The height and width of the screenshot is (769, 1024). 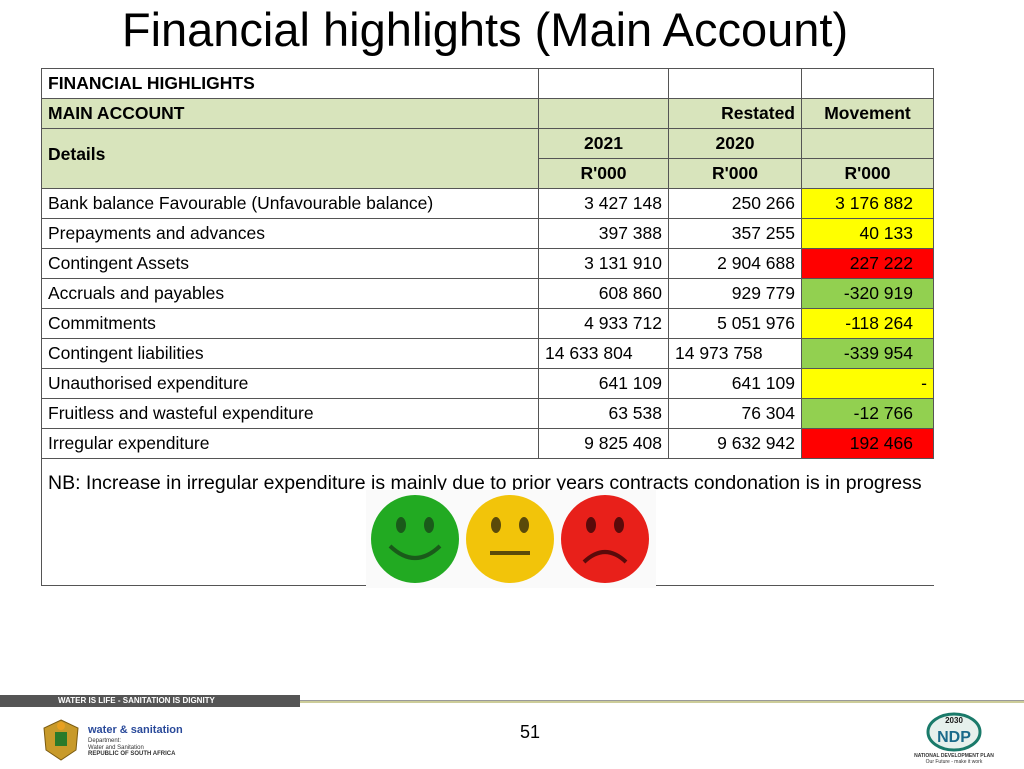 What do you see at coordinates (290, 443) in the screenshot?
I see `row-label: Irregular expenditure` at bounding box center [290, 443].